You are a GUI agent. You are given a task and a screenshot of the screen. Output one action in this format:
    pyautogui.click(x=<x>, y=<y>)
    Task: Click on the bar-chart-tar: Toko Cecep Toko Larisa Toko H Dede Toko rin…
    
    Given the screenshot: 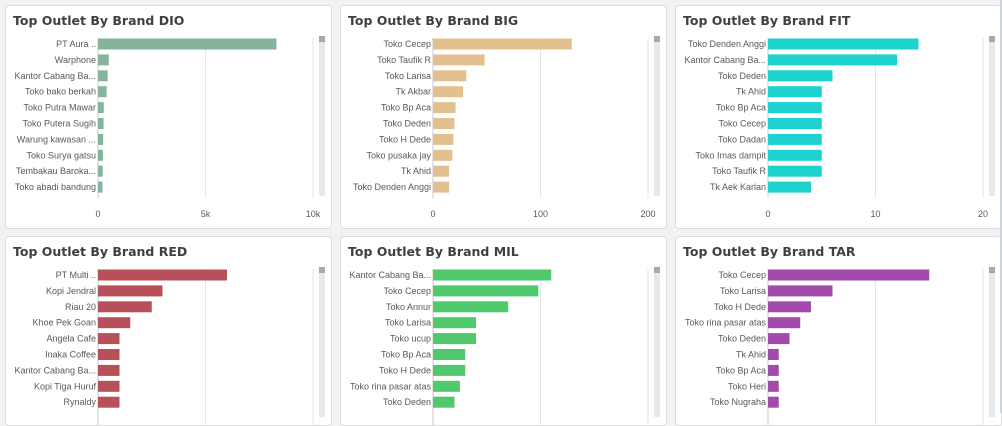 What is the action you would take?
    pyautogui.click(x=834, y=347)
    